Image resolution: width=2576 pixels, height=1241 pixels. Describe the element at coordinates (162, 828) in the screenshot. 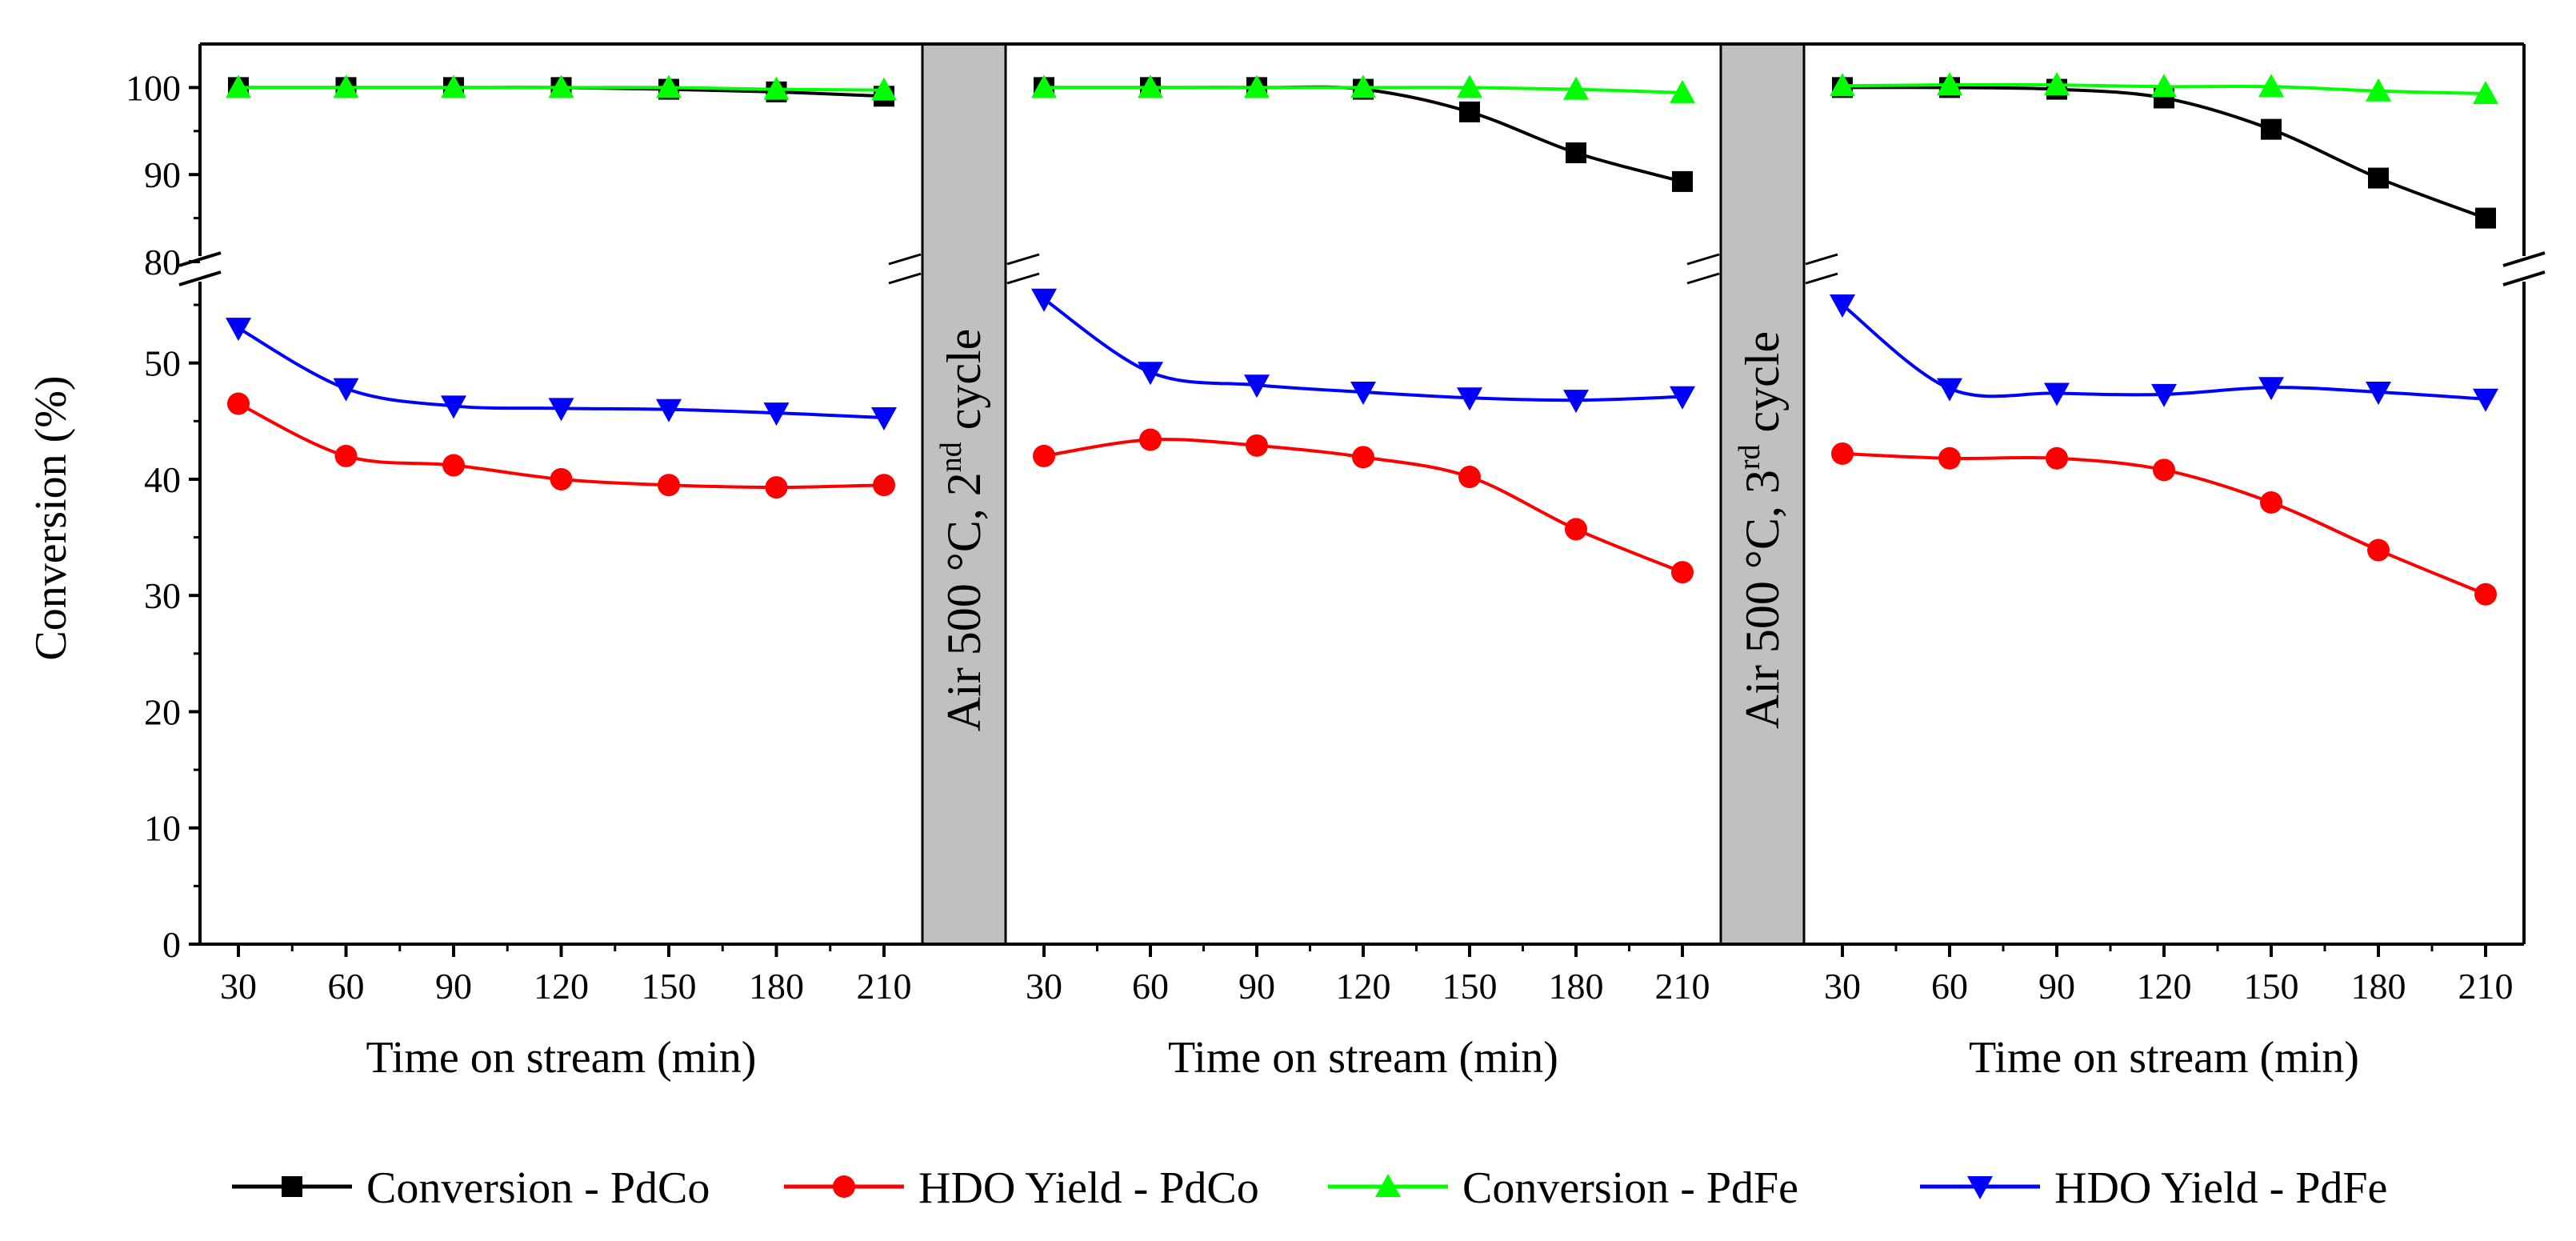

I see `y-tick-label: 10` at that location.